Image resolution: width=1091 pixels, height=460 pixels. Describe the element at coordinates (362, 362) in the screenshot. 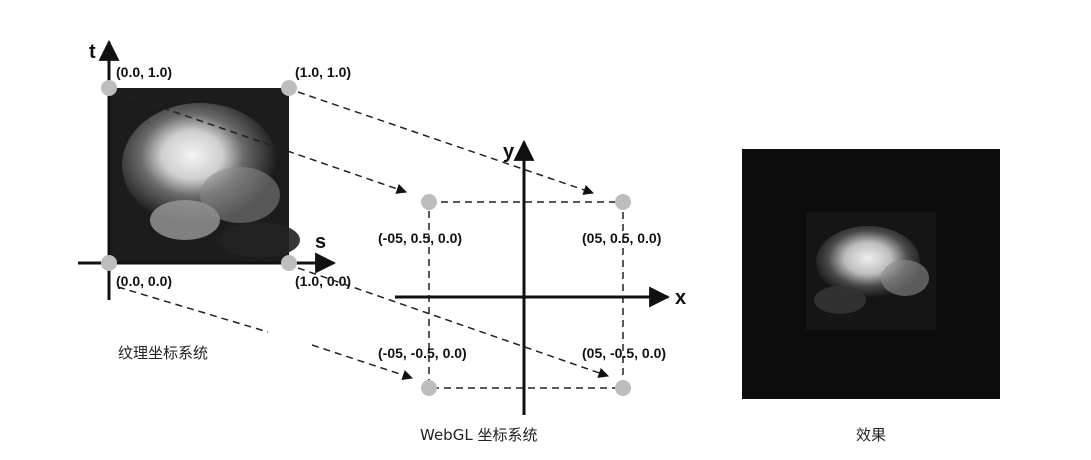

I see `arrow-bottom-left-mapping-b` at that location.